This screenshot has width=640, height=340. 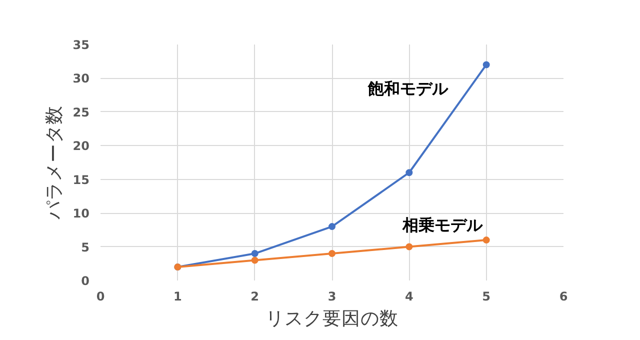 What do you see at coordinates (177, 297) in the screenshot?
I see `x-tick-label: 1` at bounding box center [177, 297].